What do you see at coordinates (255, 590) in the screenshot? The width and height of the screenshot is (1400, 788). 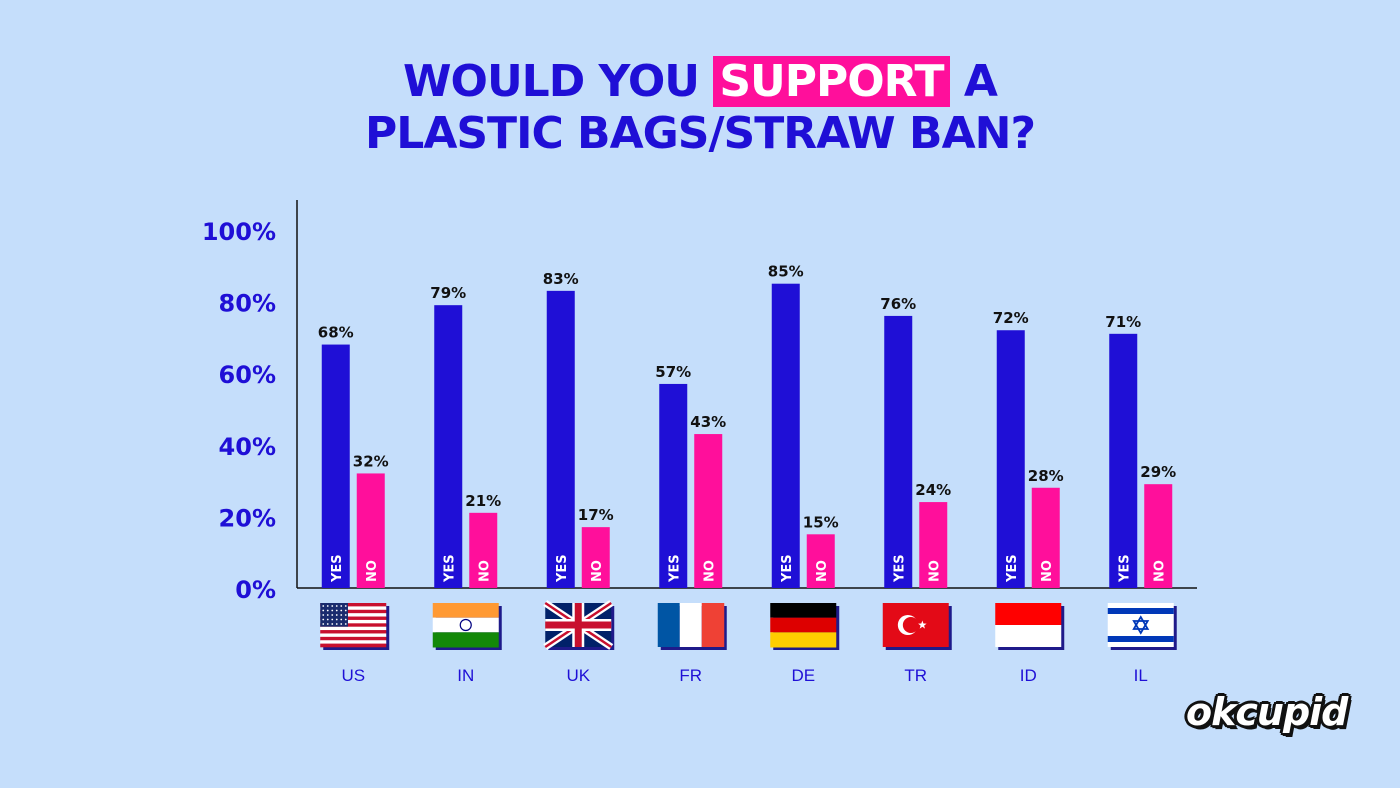 I see `y-tick-label: 0%` at bounding box center [255, 590].